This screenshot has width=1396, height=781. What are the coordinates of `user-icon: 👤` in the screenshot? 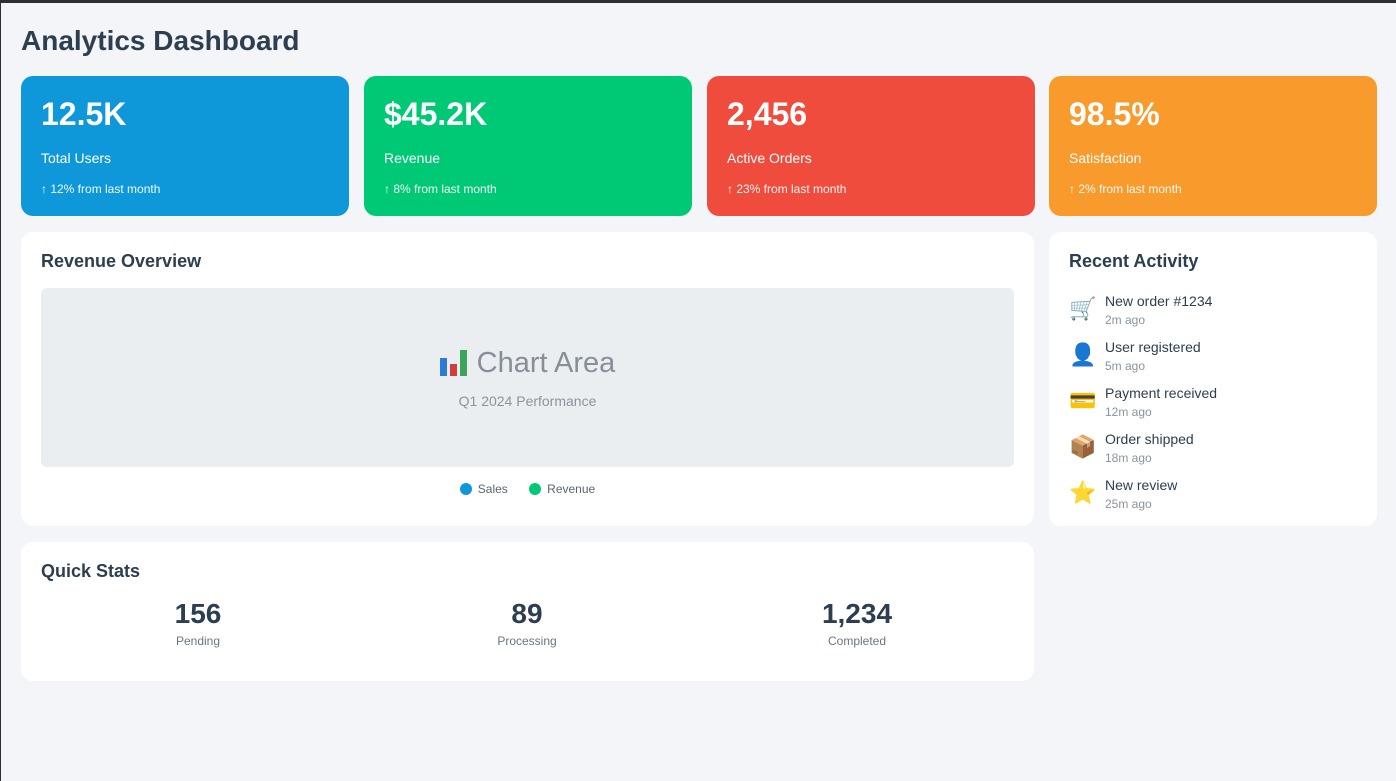 It's located at (1083, 354).